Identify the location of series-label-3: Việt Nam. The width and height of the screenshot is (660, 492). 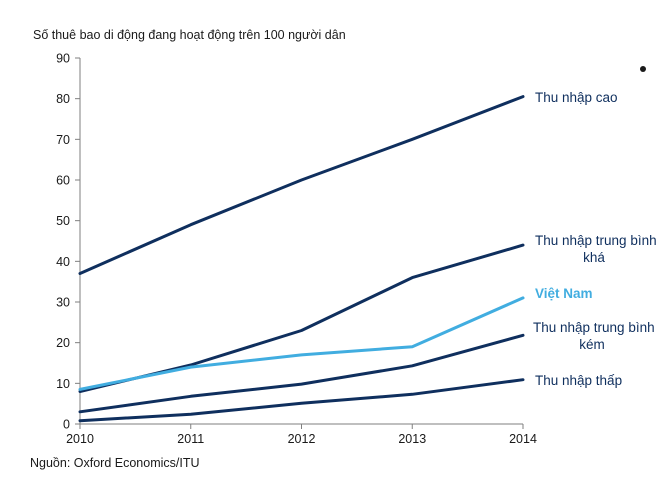
(564, 293).